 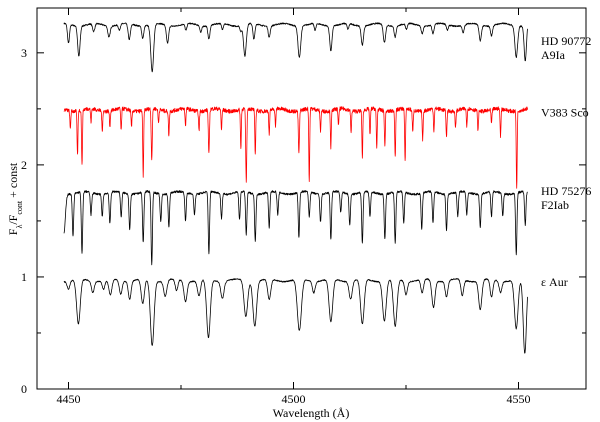 What do you see at coordinates (15, 198) in the screenshot?
I see `y-axis-label: Fλ/Fcont + const` at bounding box center [15, 198].